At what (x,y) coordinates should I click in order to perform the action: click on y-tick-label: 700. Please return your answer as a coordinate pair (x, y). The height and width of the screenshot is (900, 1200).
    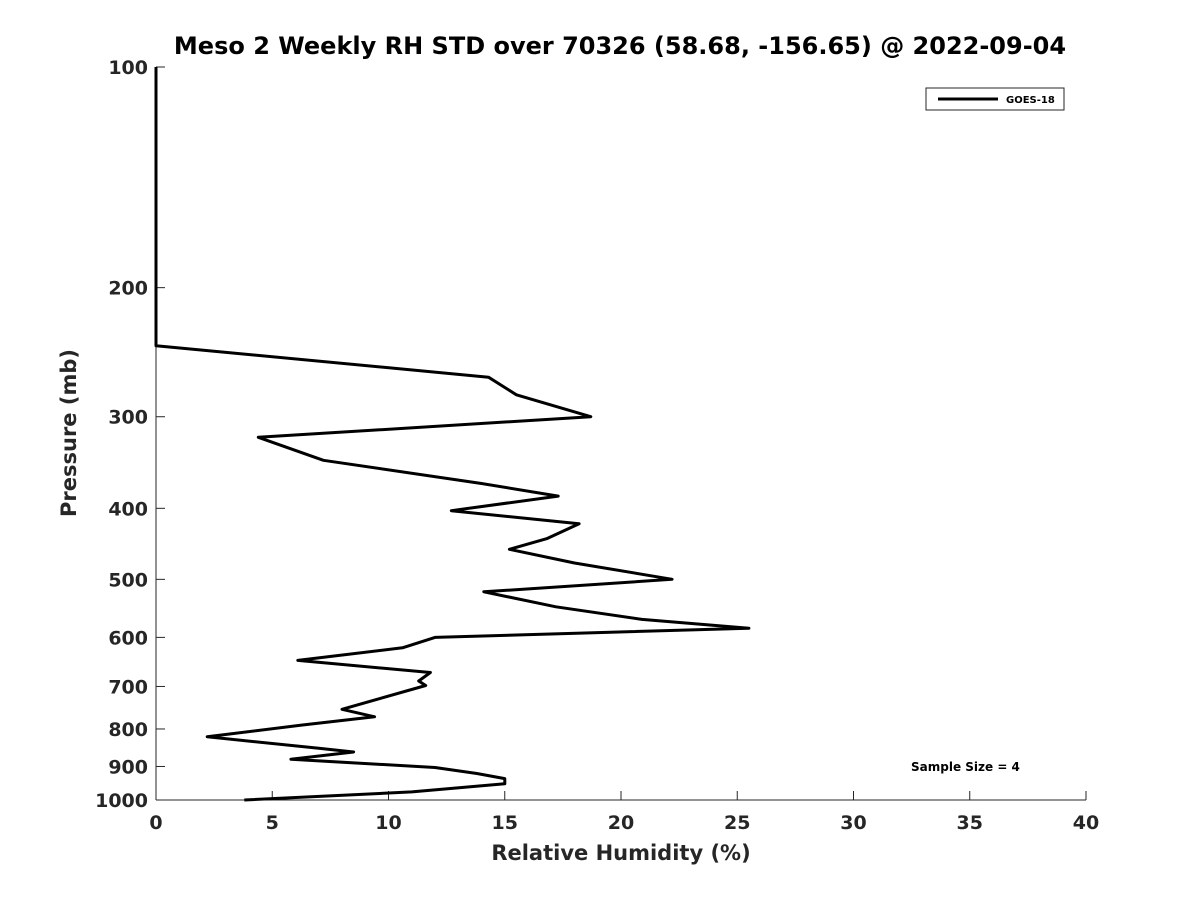
    Looking at the image, I should click on (128, 687).